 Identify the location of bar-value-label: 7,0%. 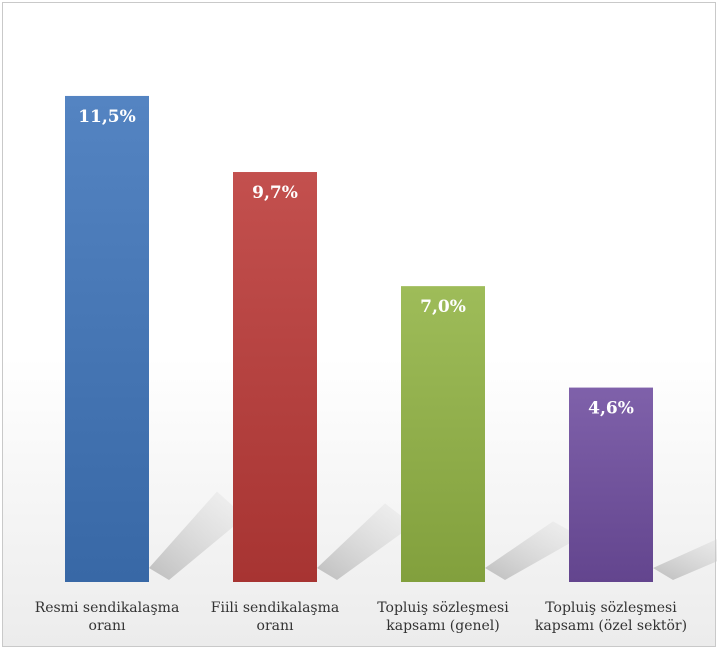
(443, 307).